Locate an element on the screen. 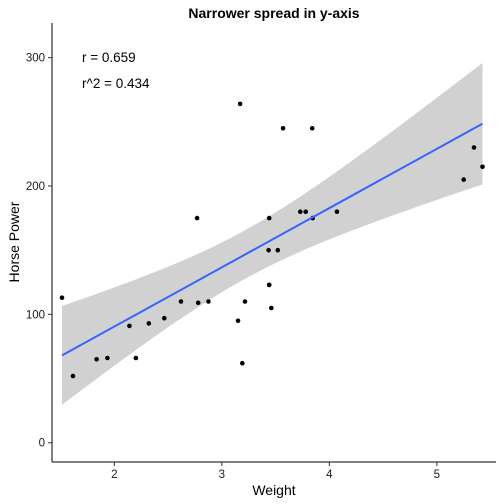  y-tick-label: 200 is located at coordinates (35, 187).